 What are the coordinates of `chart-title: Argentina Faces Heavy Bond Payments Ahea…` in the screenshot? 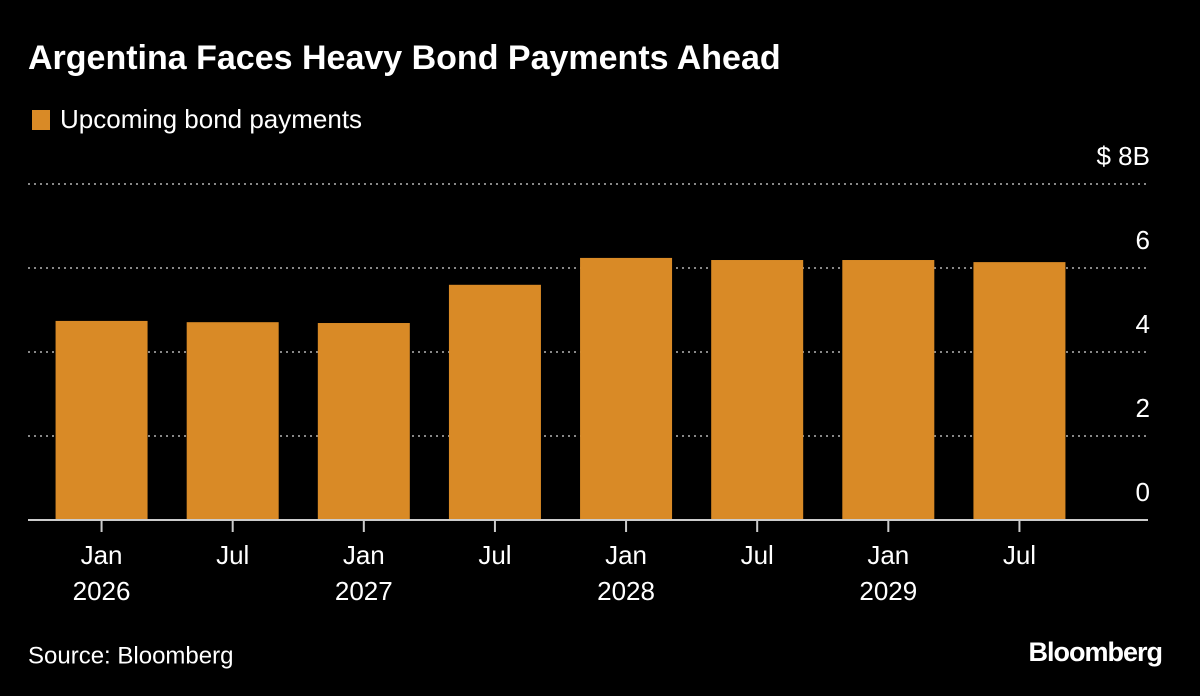 It's located at (404, 58).